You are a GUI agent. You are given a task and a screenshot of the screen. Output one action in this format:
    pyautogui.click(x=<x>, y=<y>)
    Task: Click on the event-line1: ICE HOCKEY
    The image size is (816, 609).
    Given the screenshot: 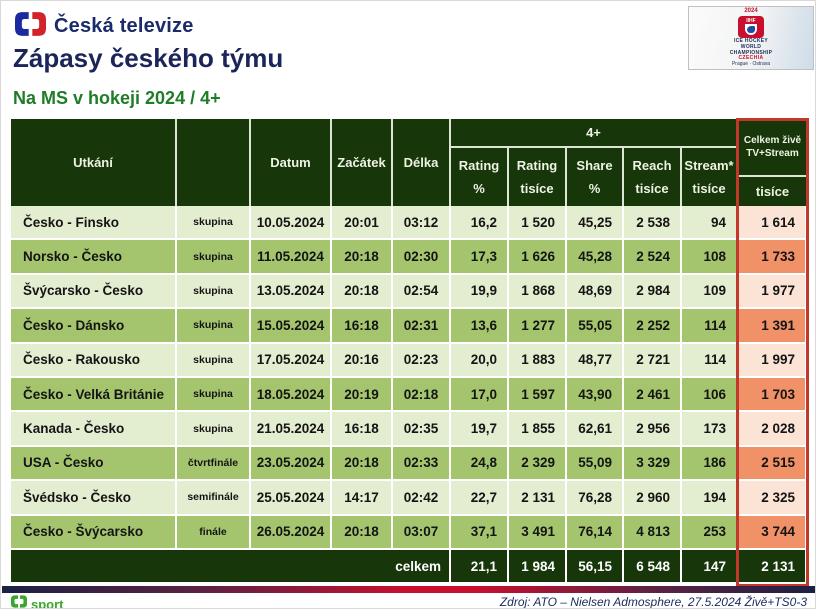 What is the action you would take?
    pyautogui.click(x=751, y=41)
    